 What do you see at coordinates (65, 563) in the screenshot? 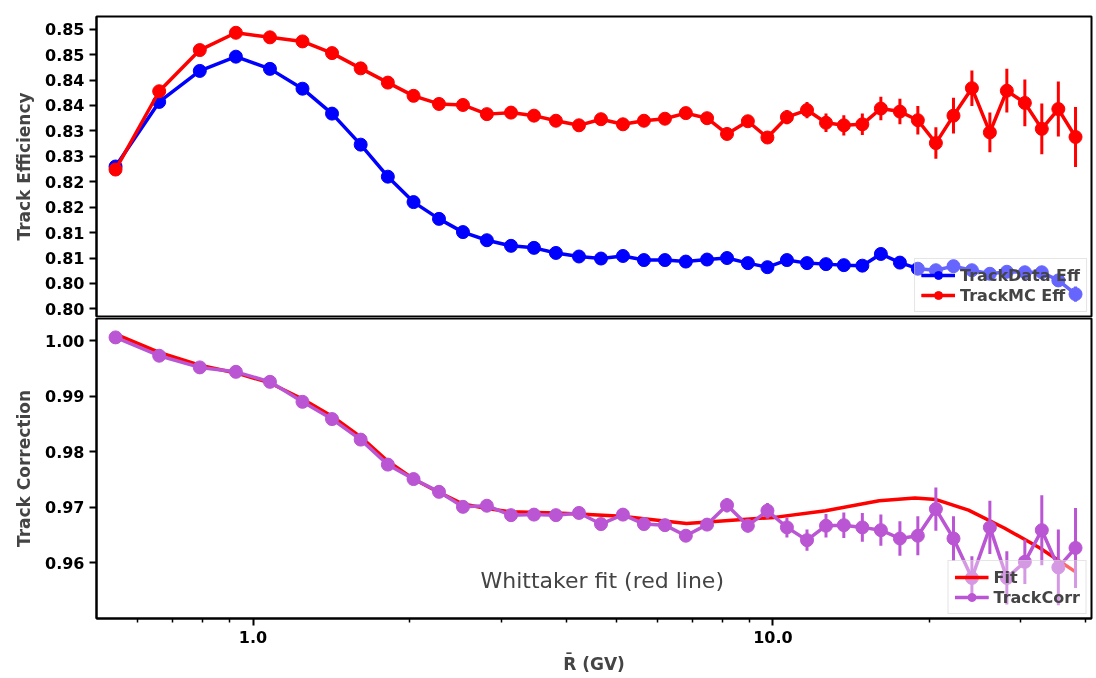
I see `y-tick-label: 0.96` at bounding box center [65, 563].